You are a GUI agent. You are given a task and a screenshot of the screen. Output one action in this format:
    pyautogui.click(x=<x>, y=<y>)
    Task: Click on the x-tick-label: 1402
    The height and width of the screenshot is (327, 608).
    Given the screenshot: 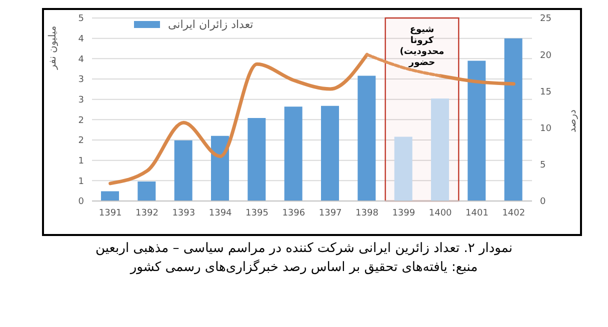 What is the action you would take?
    pyautogui.click(x=514, y=213)
    